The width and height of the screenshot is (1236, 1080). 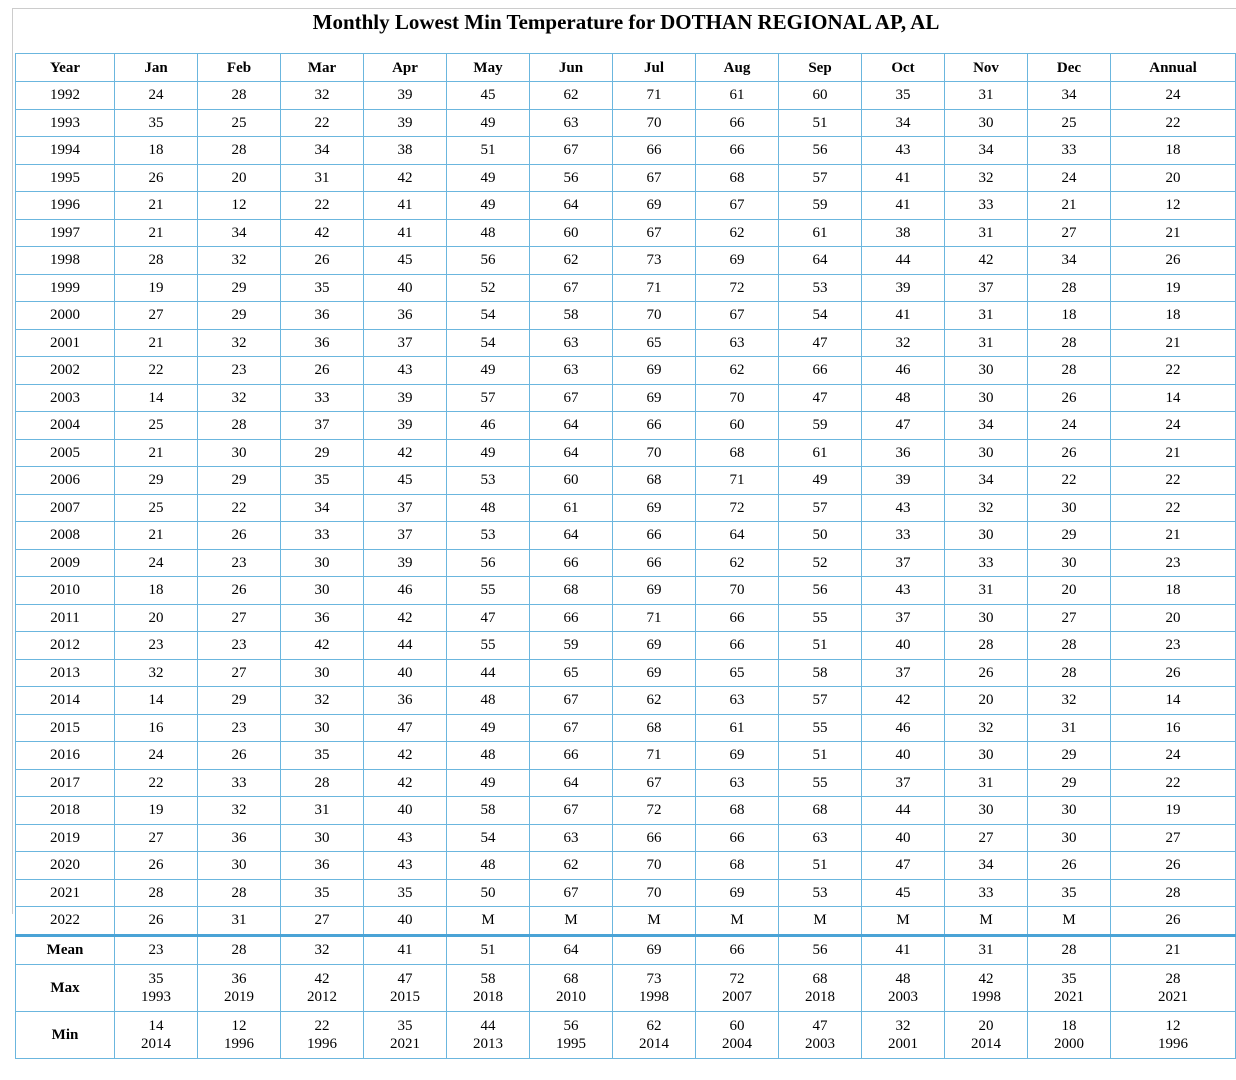 What do you see at coordinates (156, 996) in the screenshot?
I see `summary-year: 1993` at bounding box center [156, 996].